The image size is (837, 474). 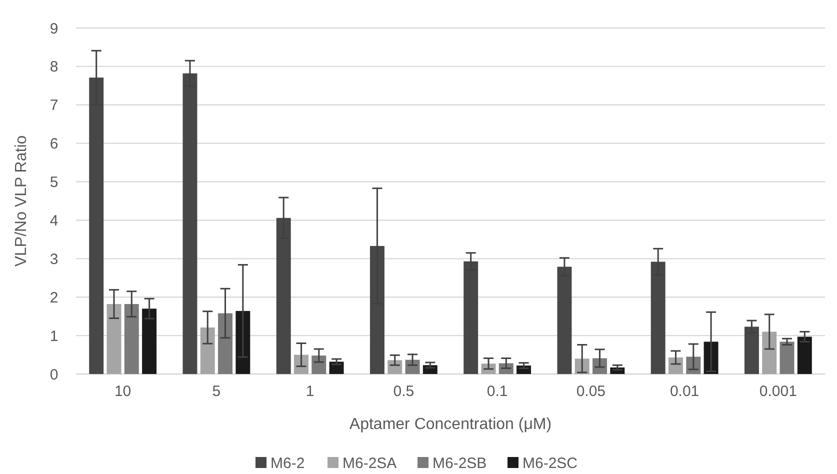 What do you see at coordinates (550, 463) in the screenshot?
I see `legend-label: M6-2SC` at bounding box center [550, 463].